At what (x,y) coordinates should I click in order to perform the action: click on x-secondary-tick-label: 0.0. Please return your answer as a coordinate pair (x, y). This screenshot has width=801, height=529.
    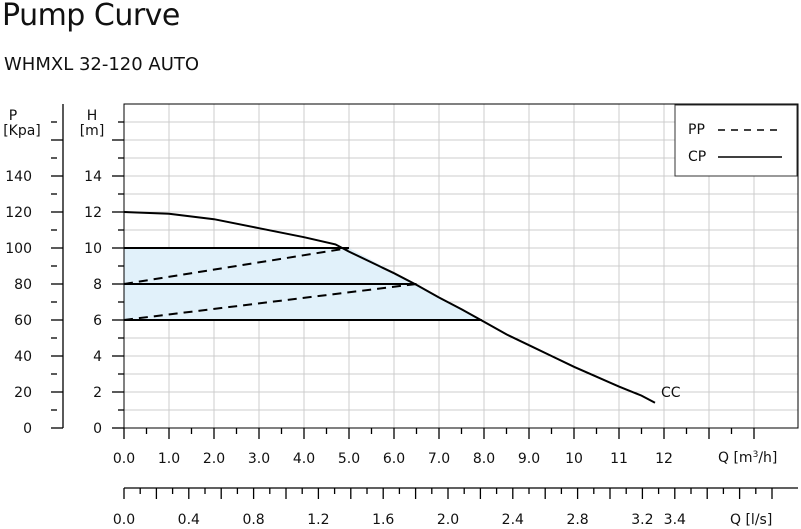
    Looking at the image, I should click on (124, 520).